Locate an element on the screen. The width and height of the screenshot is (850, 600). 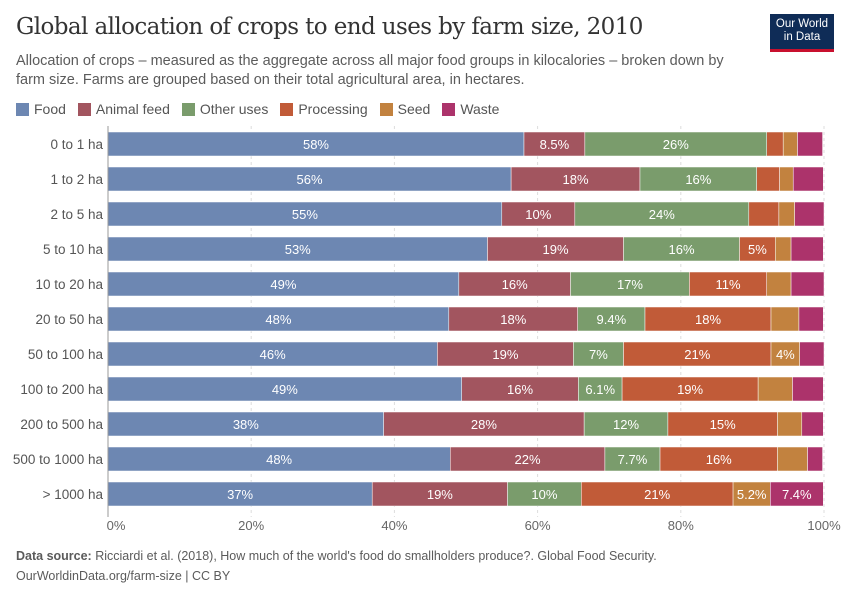
legend-label: Processing is located at coordinates (333, 109).